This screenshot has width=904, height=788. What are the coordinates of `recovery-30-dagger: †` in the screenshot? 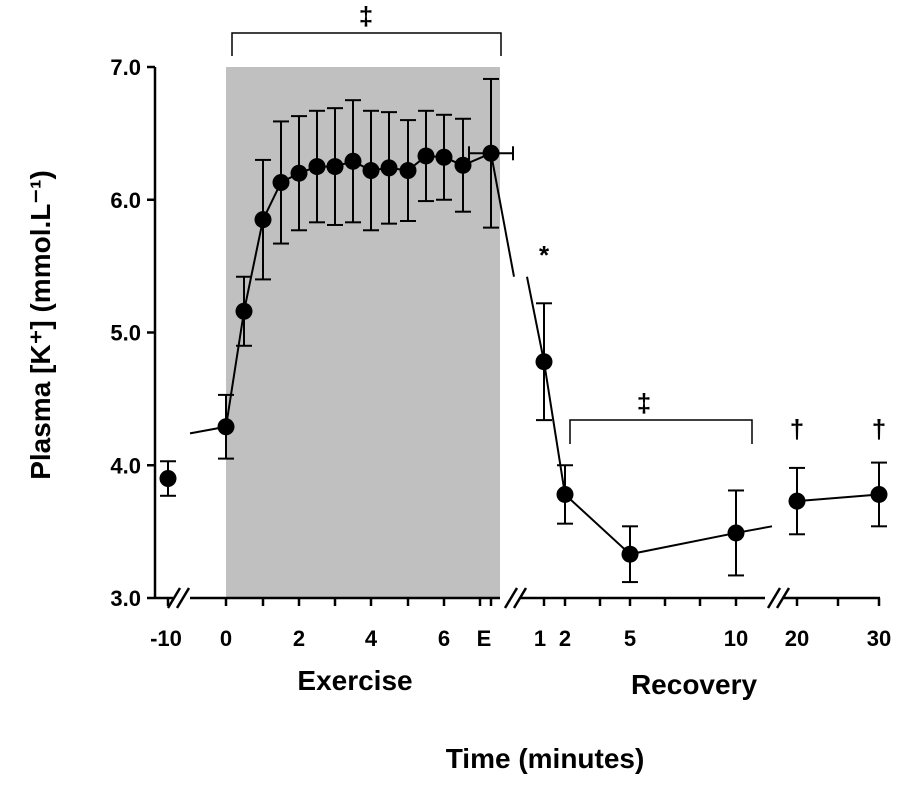 It's located at (879, 429).